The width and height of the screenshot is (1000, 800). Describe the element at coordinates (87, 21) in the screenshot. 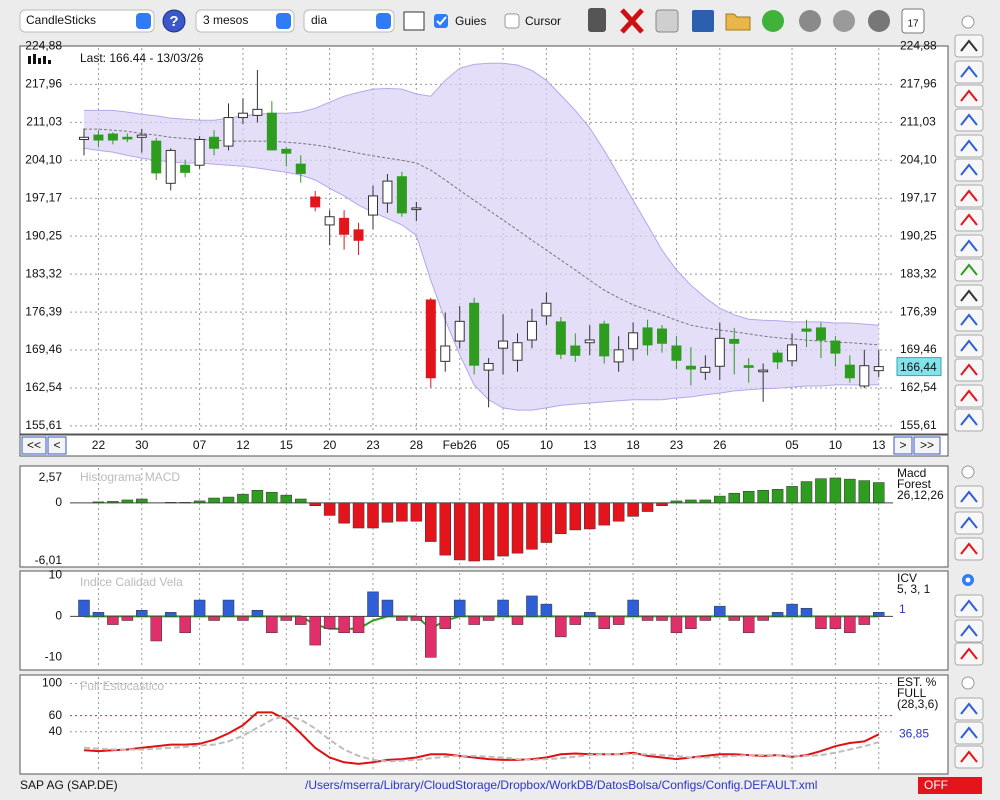

I see `chart-type-select` at that location.